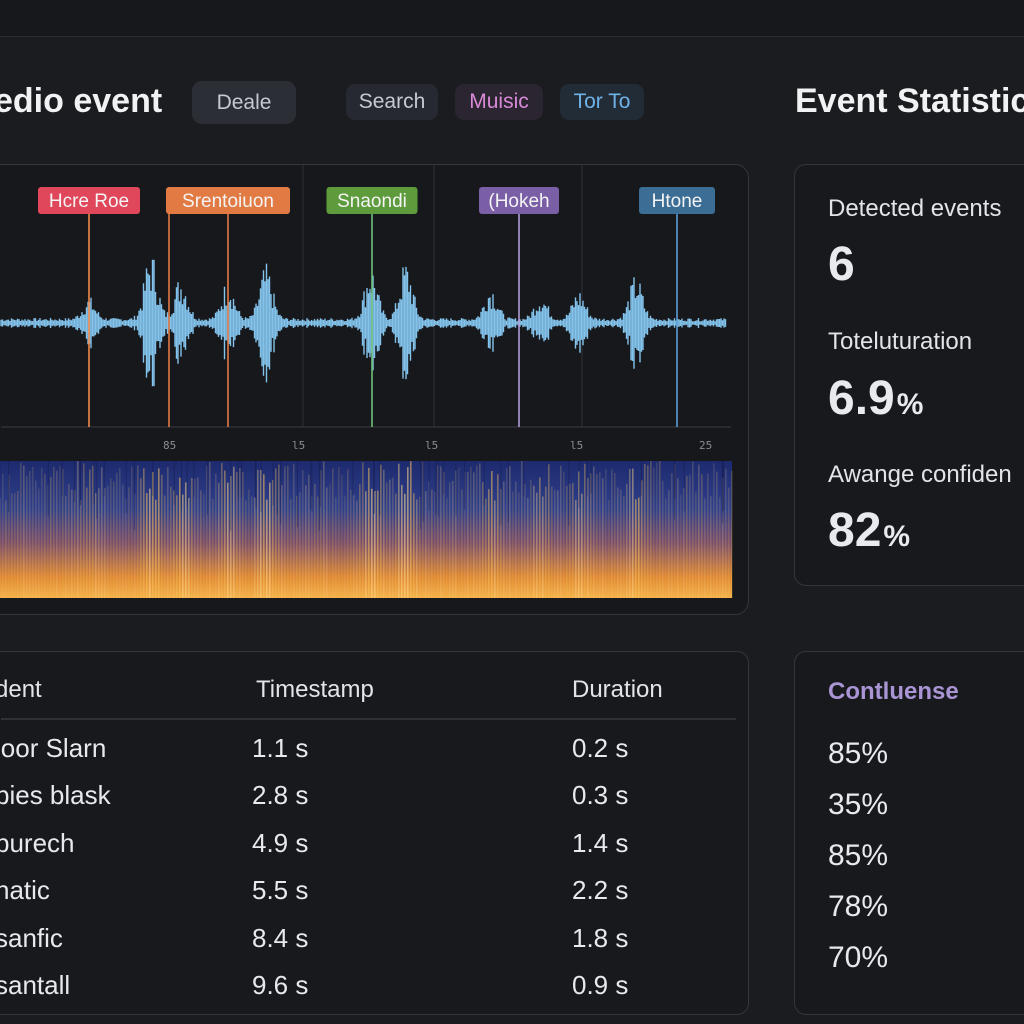  Describe the element at coordinates (374, 803) in the screenshot. I see `table-row: bies blask 2.8 s 0.3 s` at that location.